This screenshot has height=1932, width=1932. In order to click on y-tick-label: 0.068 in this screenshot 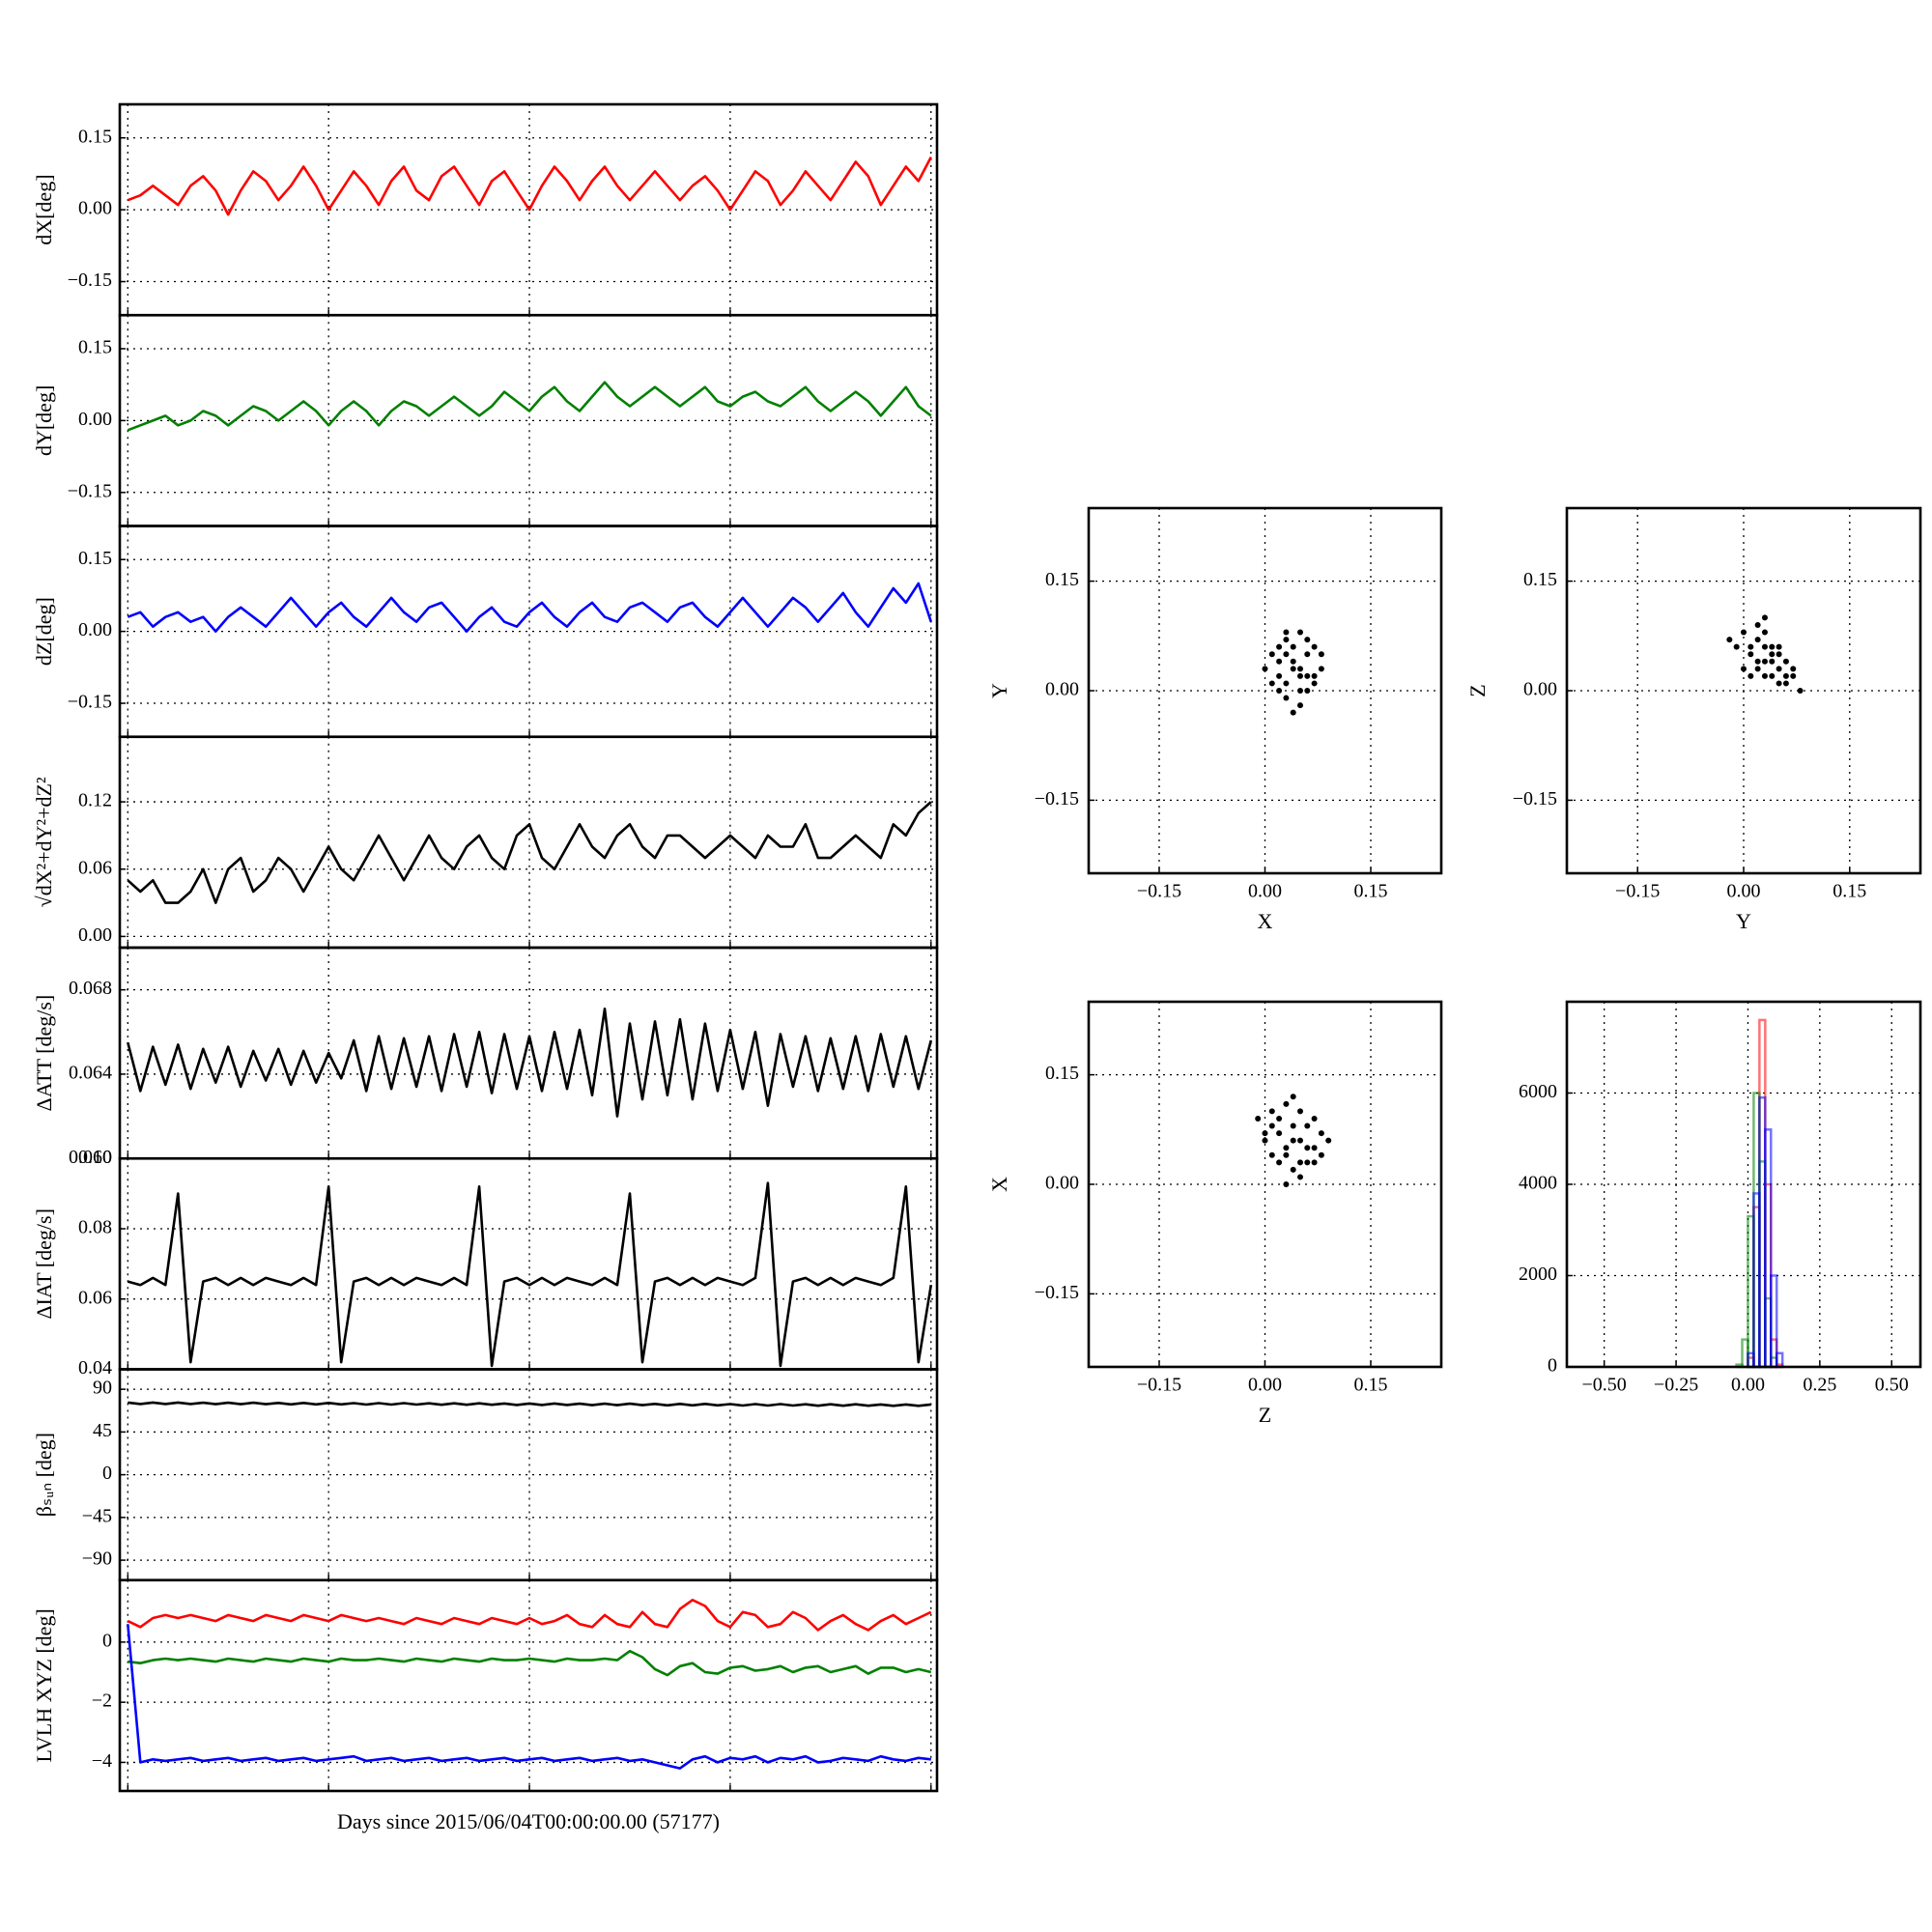, I will do `click(90, 988)`.